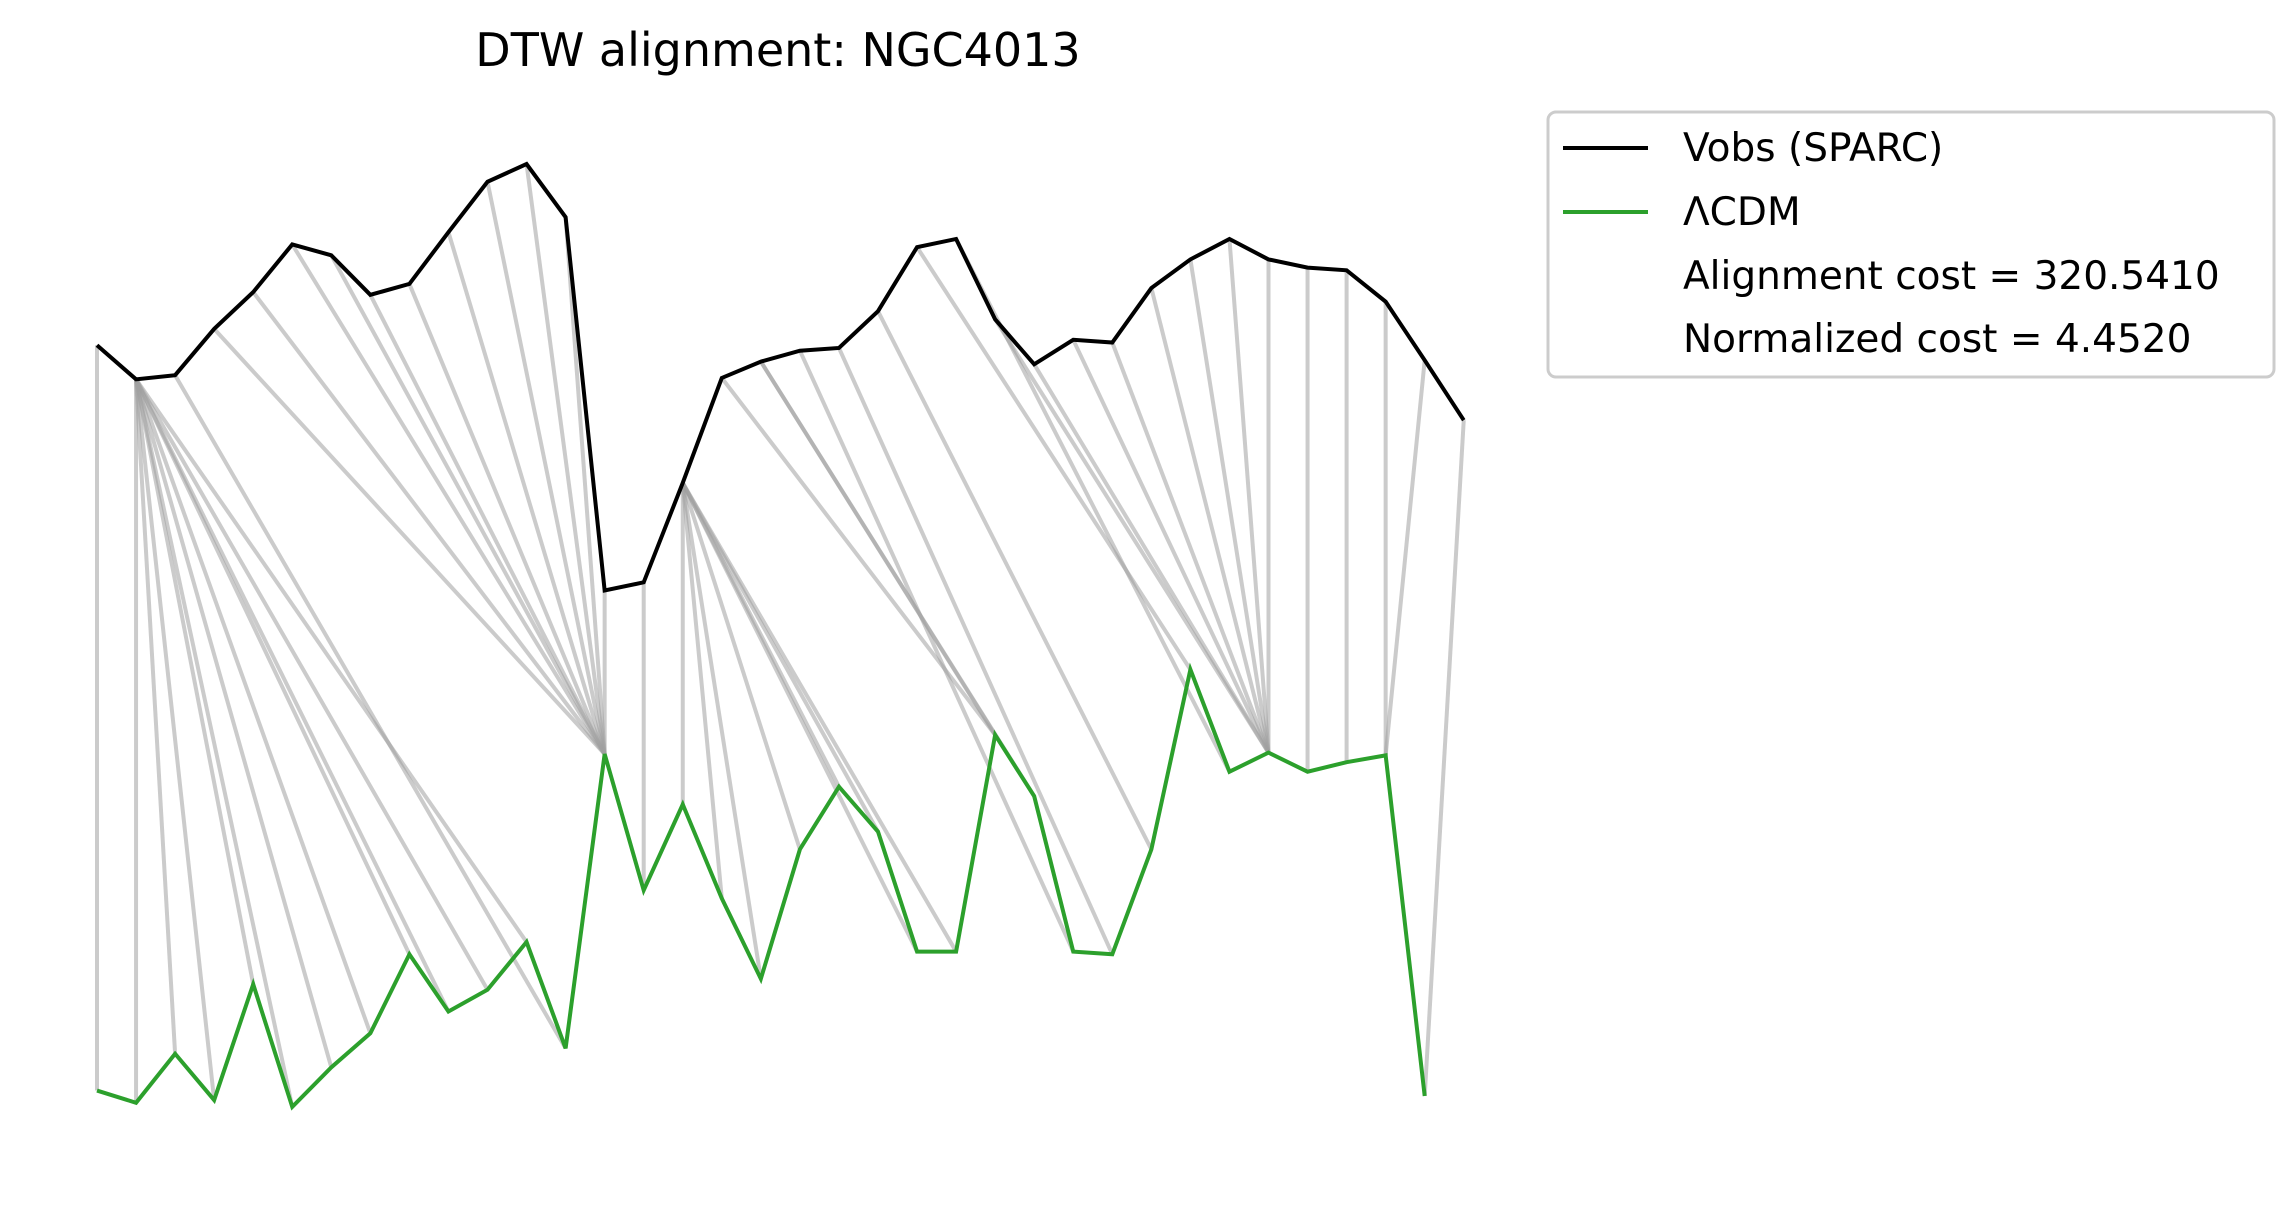  Describe the element at coordinates (1813, 148) in the screenshot. I see `legend-label-obs: Vobs (SPARC)` at that location.